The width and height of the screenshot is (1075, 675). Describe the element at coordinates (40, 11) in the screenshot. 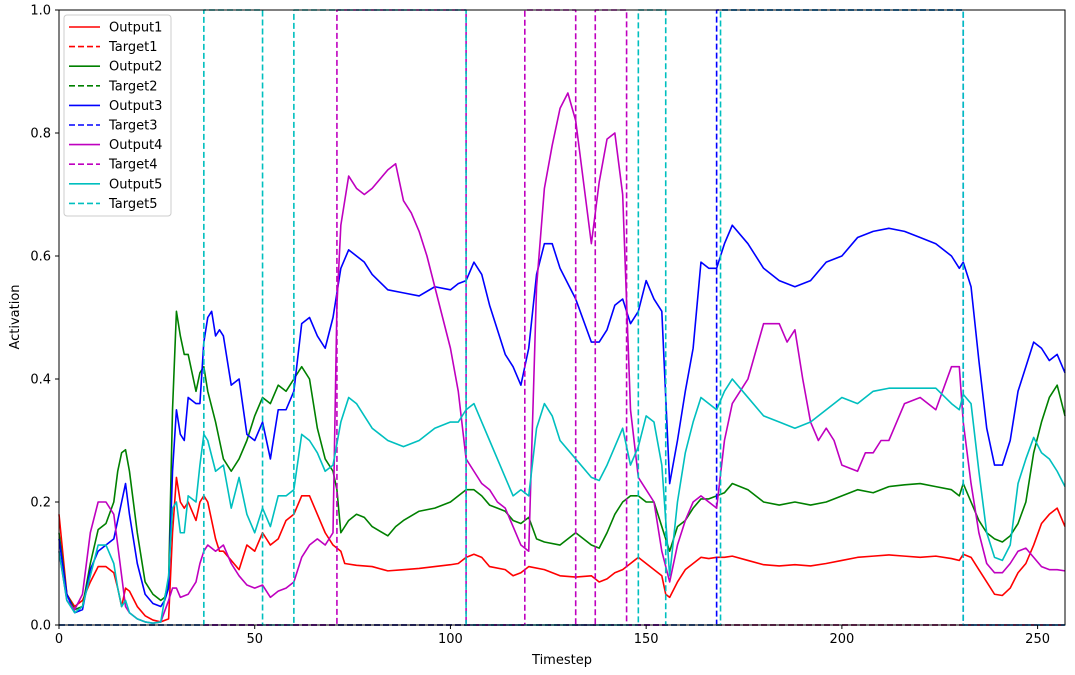

I see `y-tick-label: 1.0` at that location.